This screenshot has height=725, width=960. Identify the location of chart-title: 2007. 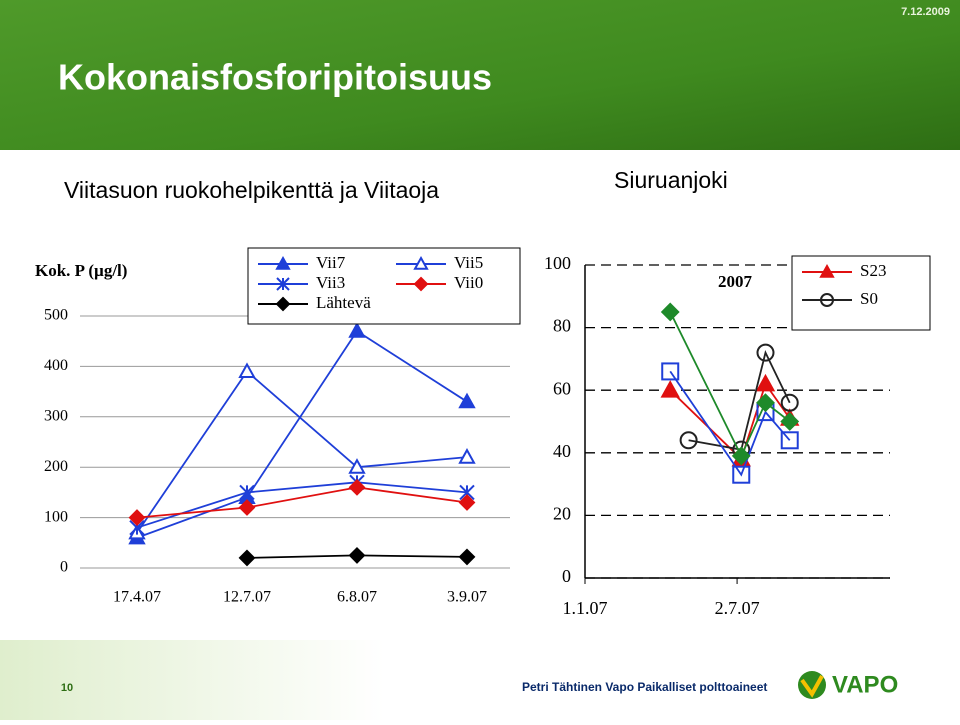
(735, 281).